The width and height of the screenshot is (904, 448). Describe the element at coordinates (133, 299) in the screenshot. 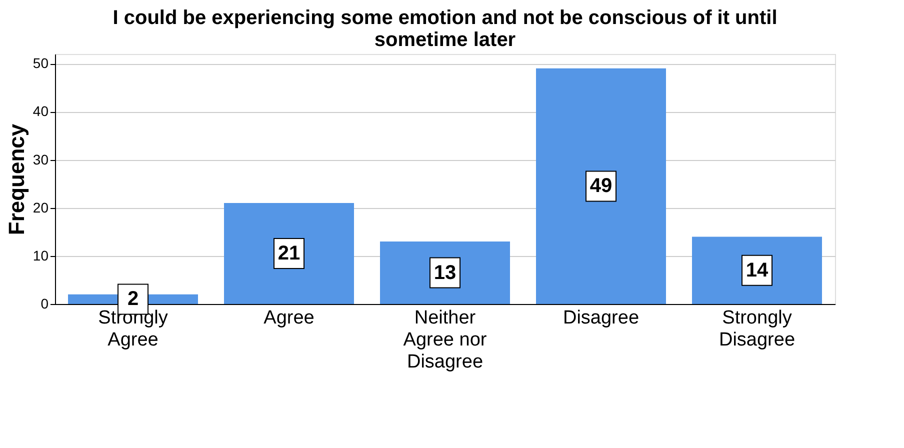

I see `data-label: 2` at that location.